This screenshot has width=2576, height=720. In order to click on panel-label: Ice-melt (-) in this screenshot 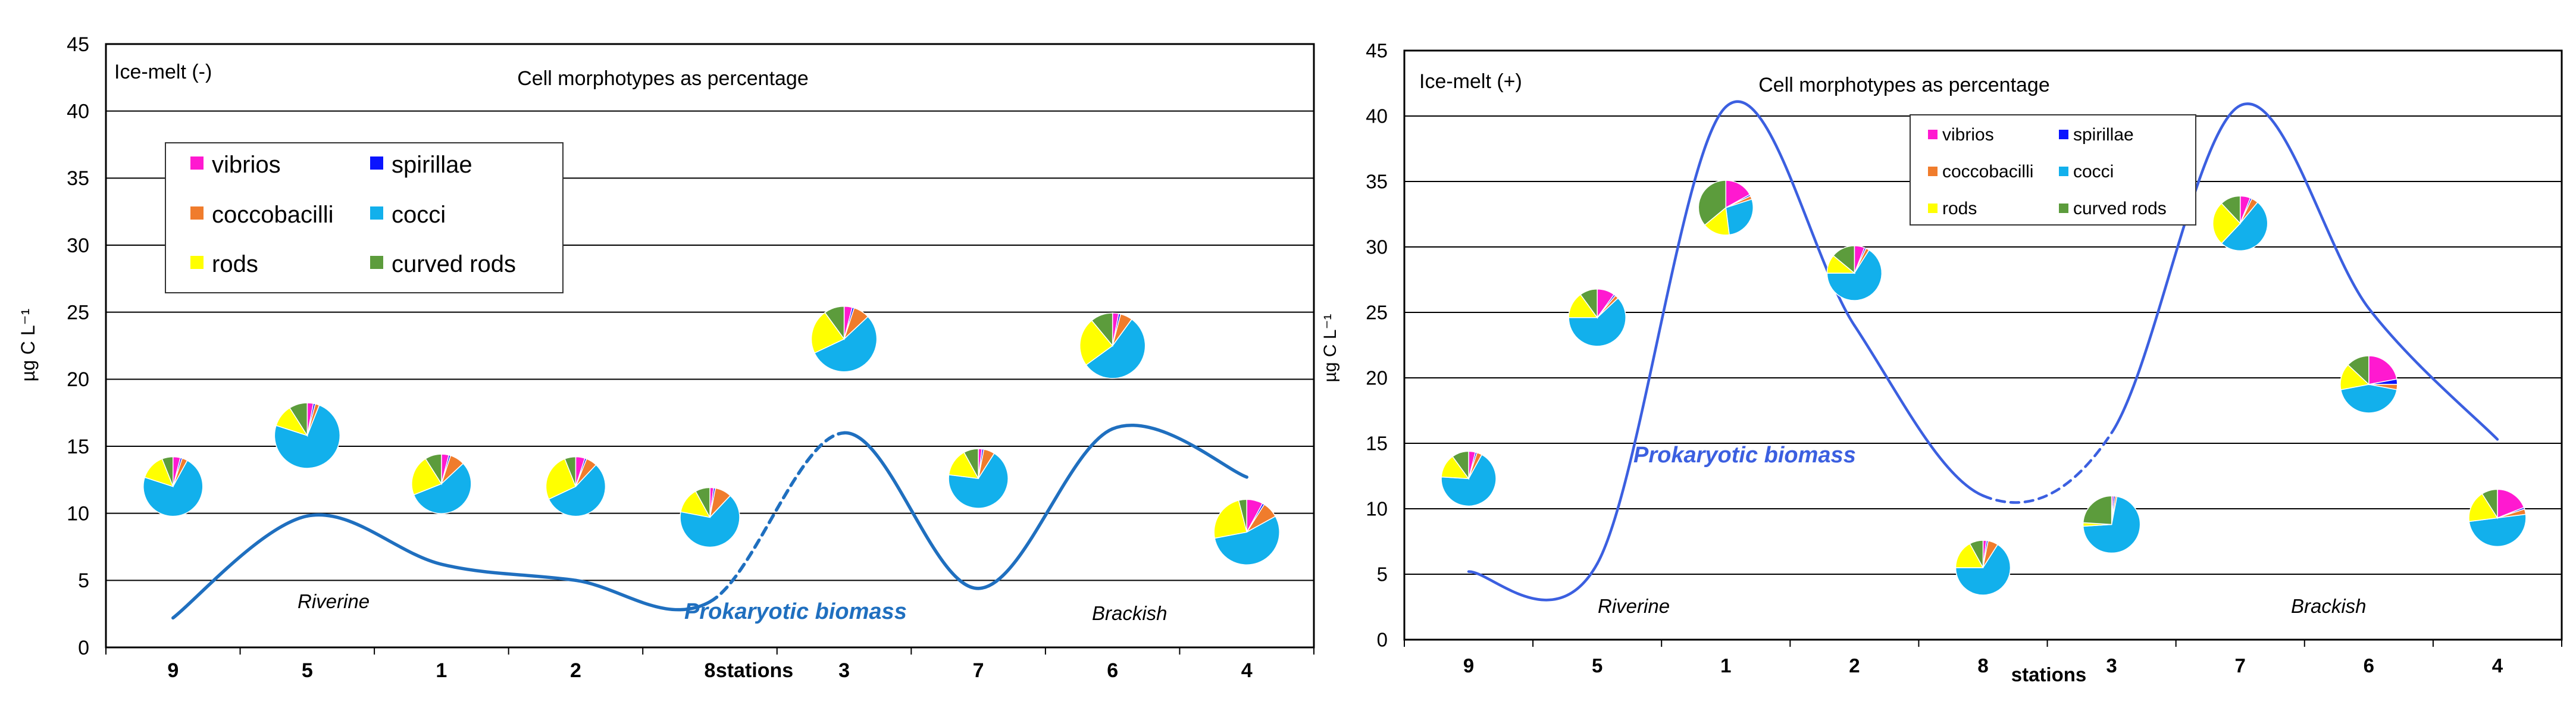, I will do `click(163, 72)`.